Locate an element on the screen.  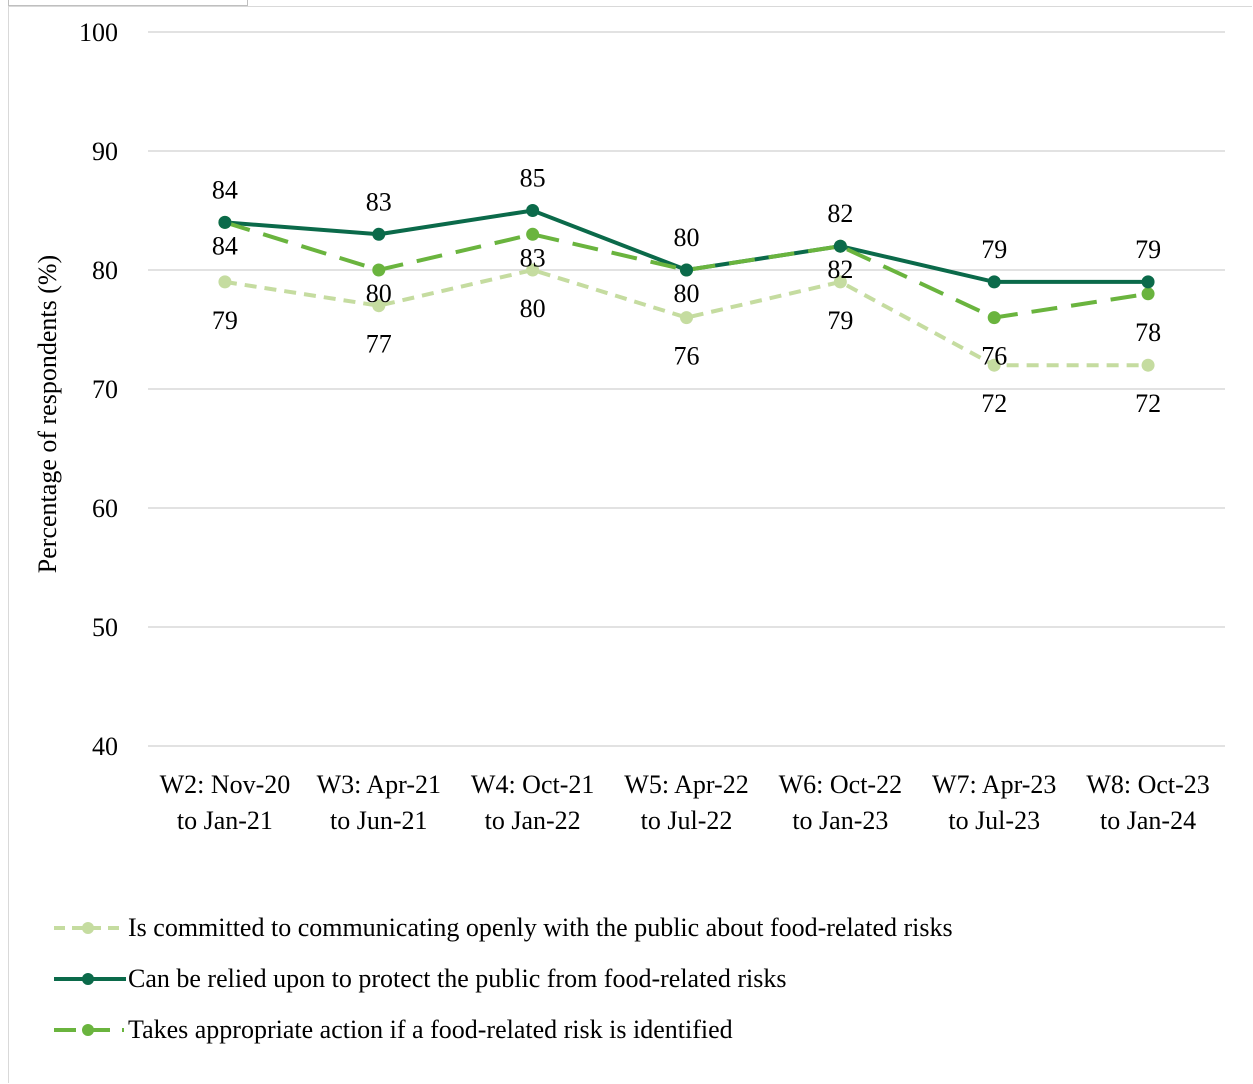
series-lines is located at coordinates (686, 288).